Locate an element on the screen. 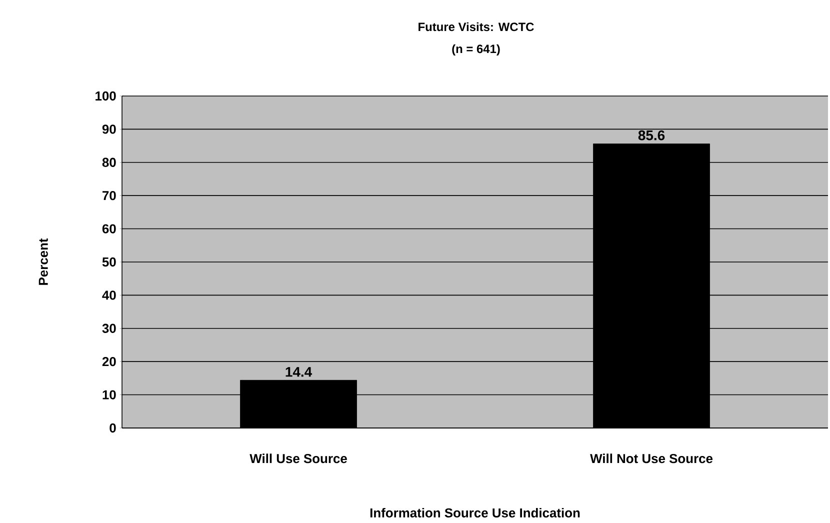  y-tick-label: 80 is located at coordinates (109, 162).